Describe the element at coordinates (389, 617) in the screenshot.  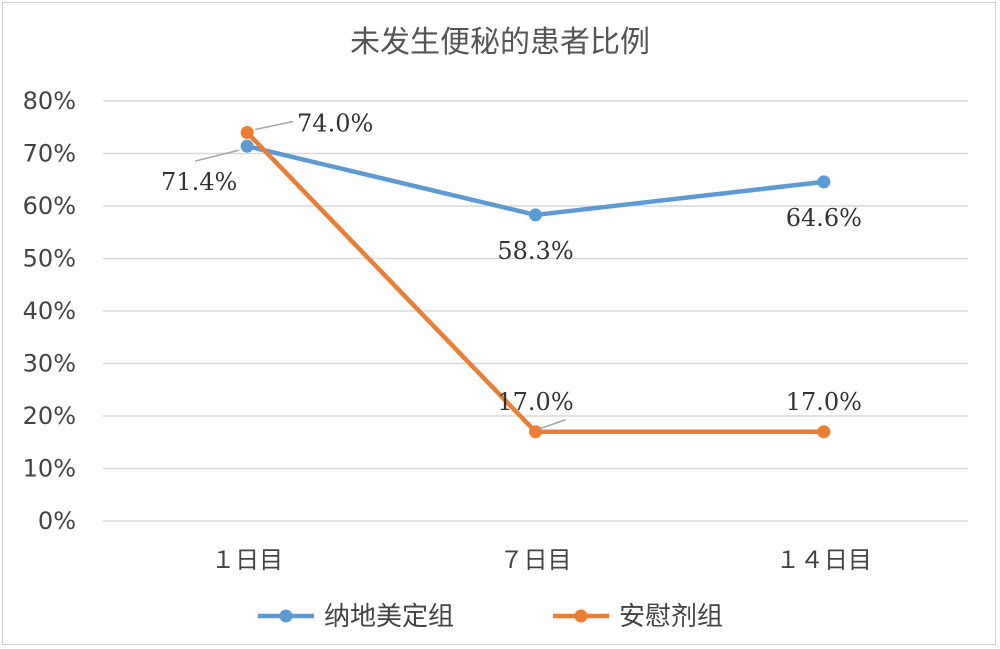
I see `legend-label: 纳地美定组` at that location.